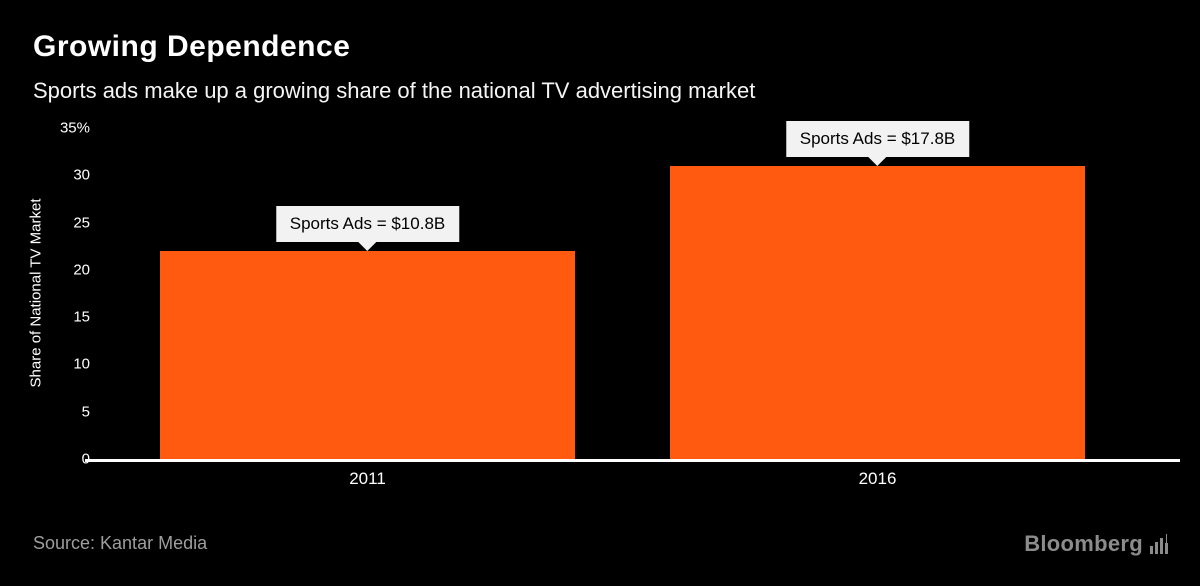 The image size is (1200, 586). I want to click on bloomberg-wordmark: Bloomberg, so click(1083, 543).